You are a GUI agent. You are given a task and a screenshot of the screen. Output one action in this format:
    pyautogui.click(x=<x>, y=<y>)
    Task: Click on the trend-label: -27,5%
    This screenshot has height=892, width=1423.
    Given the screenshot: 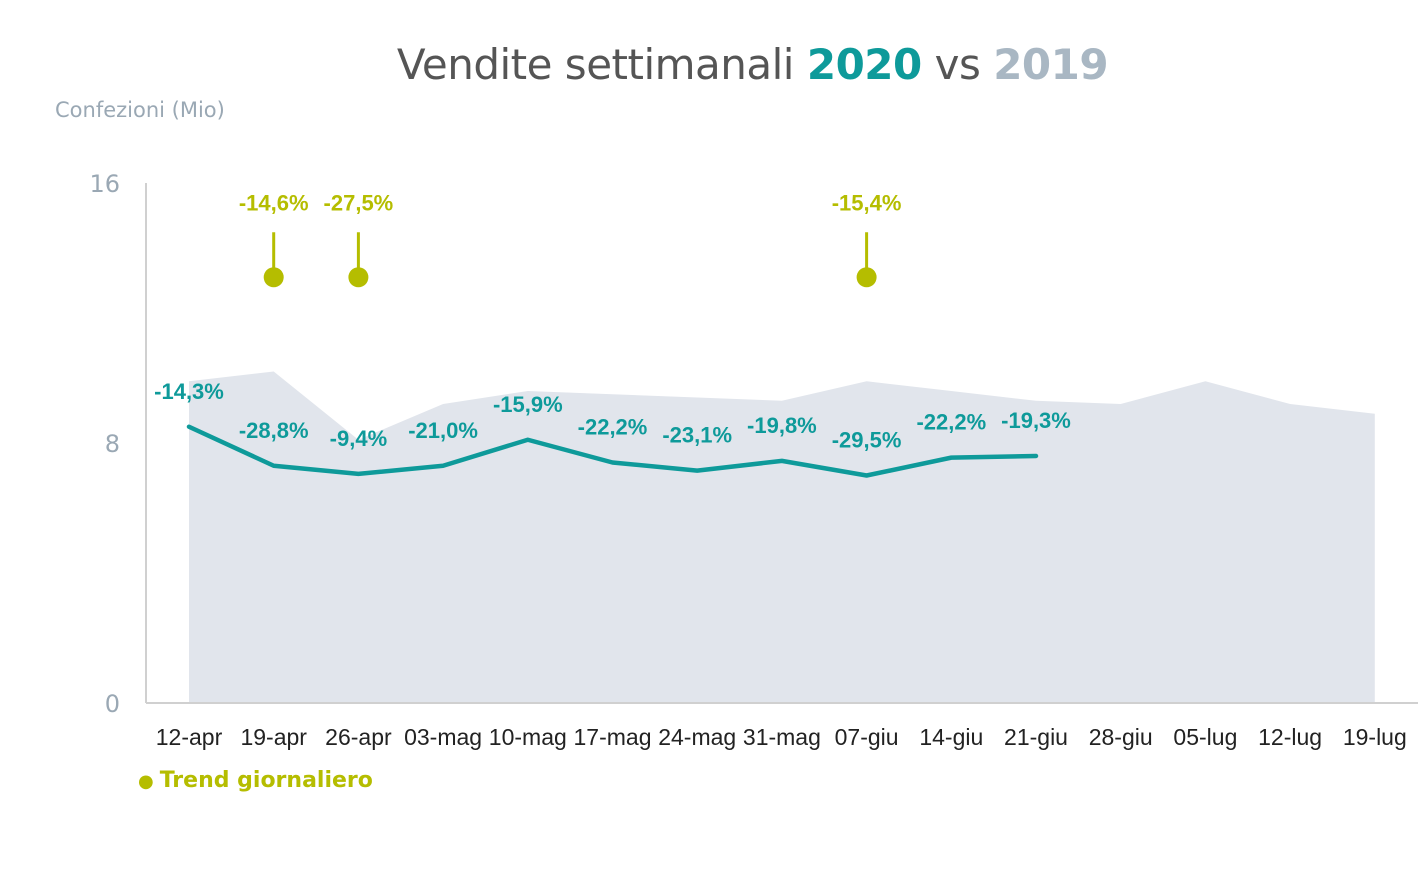 What is the action you would take?
    pyautogui.click(x=359, y=202)
    